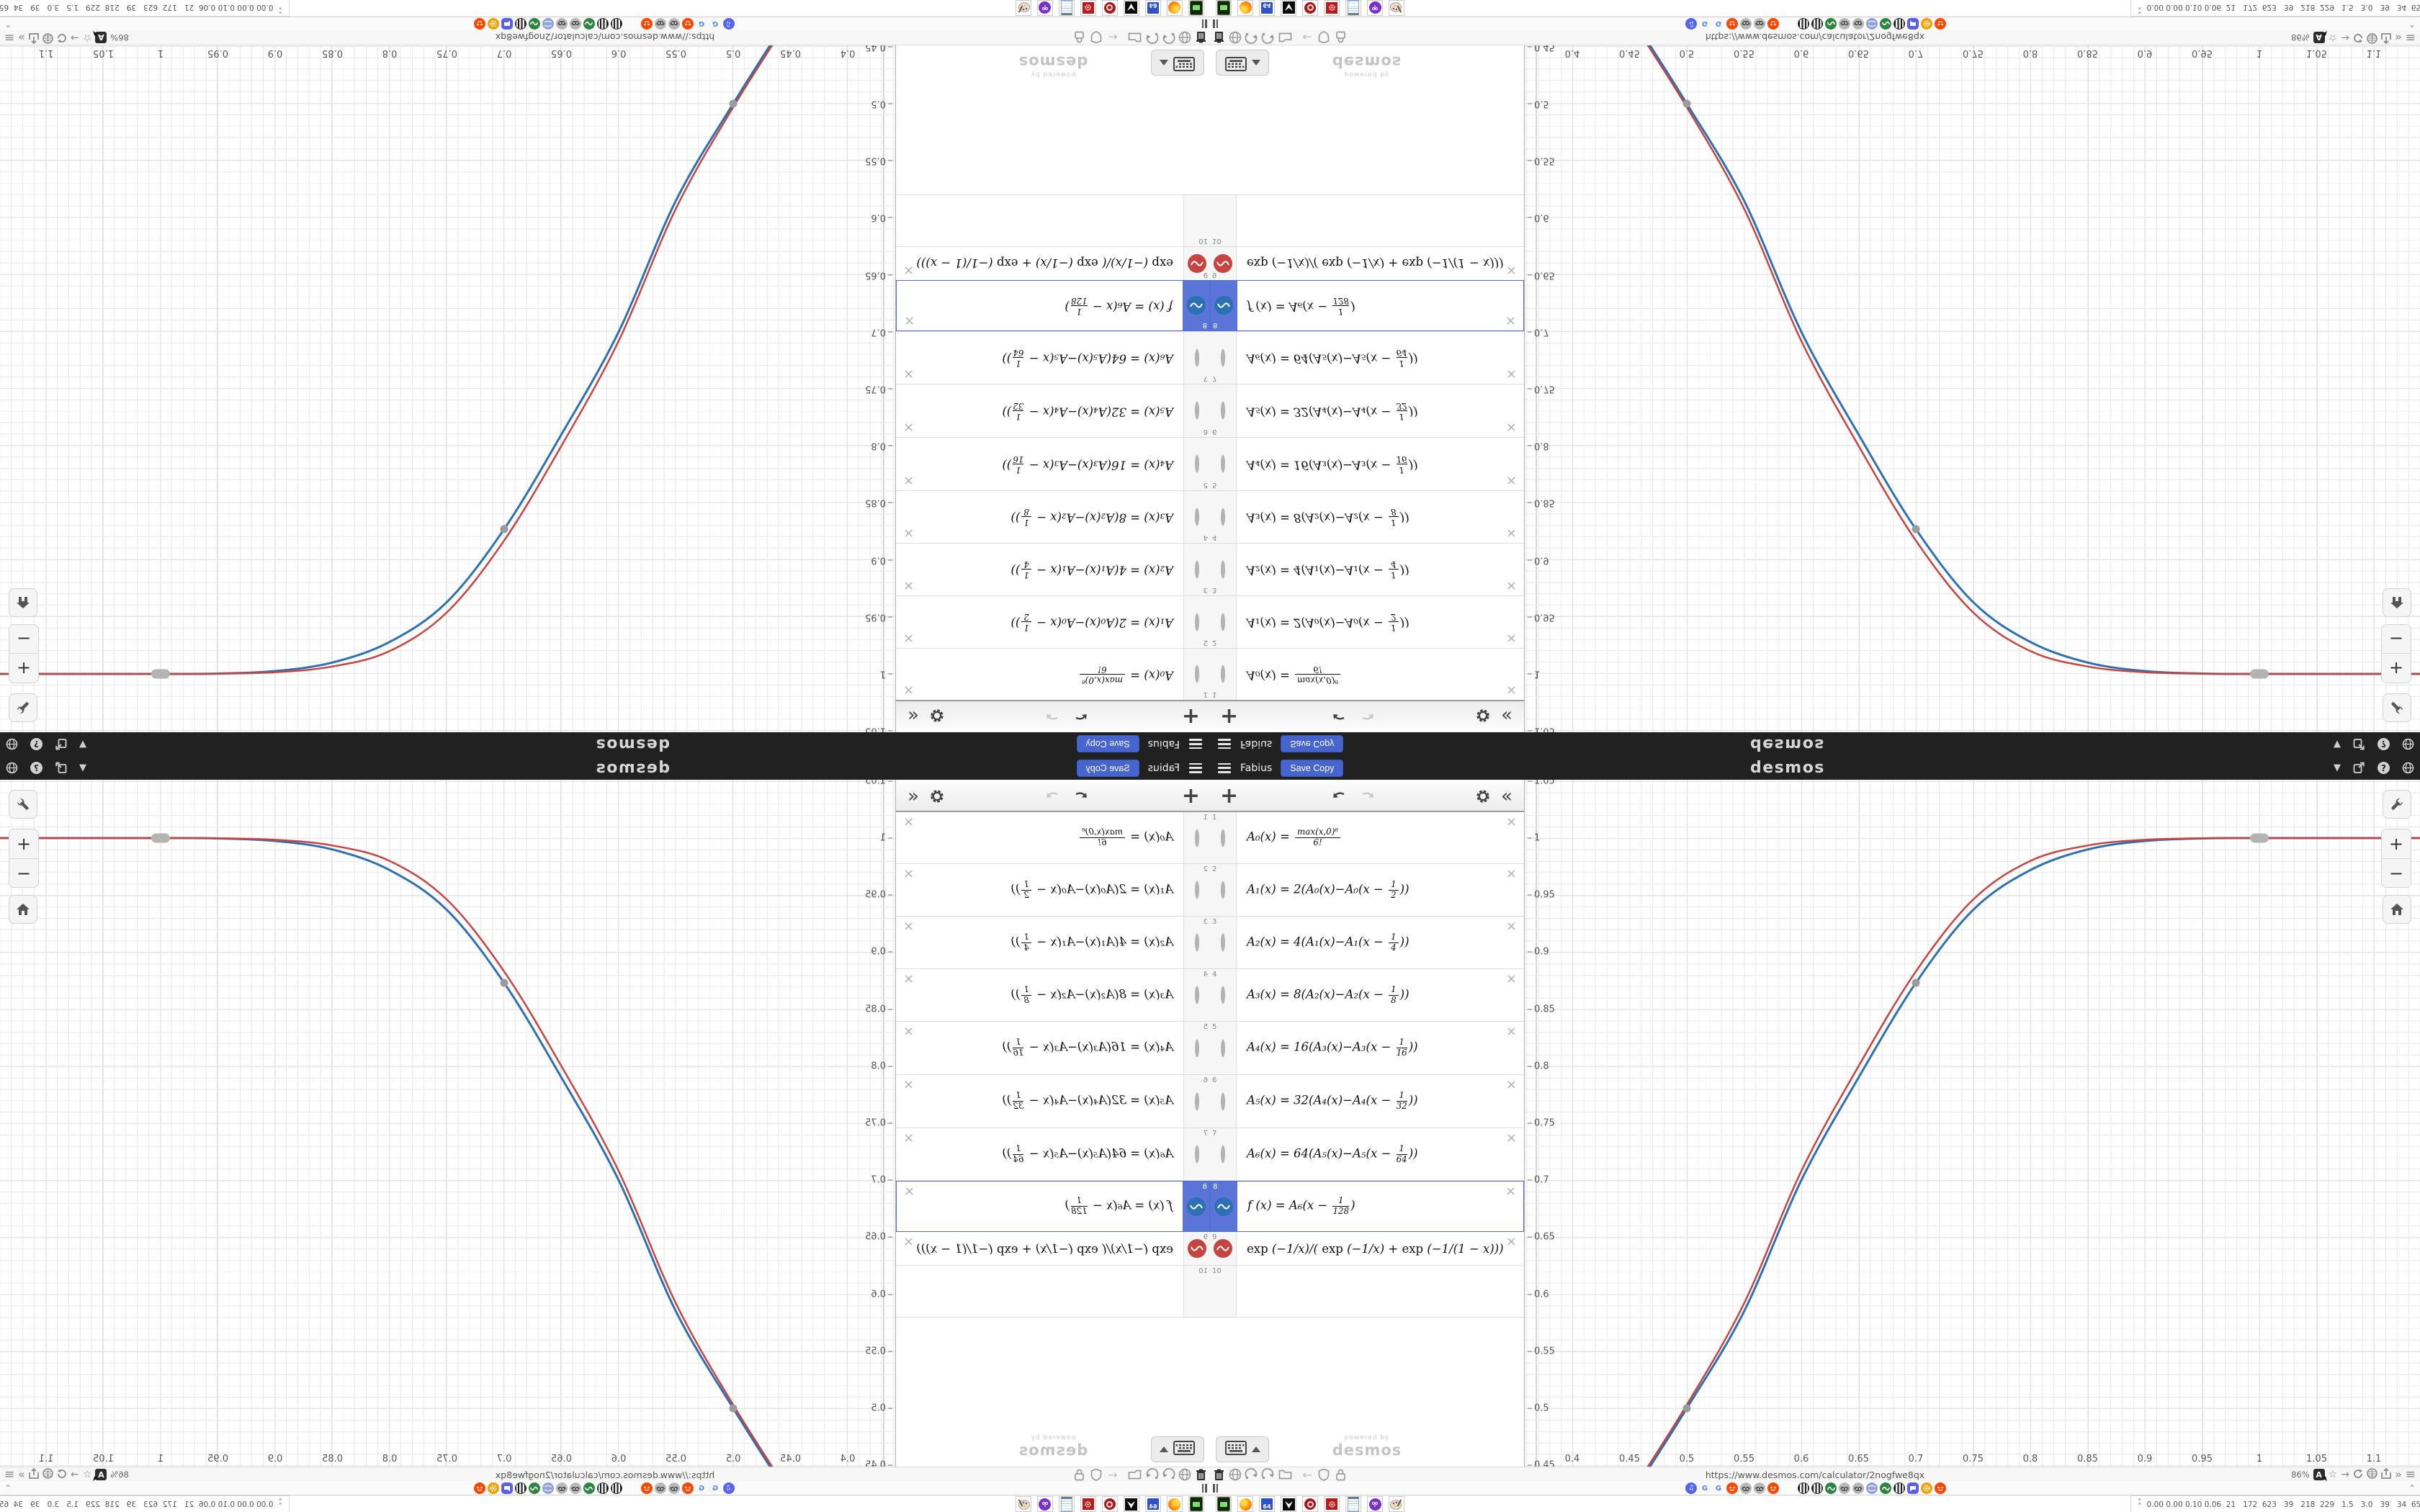 This screenshot has width=2420, height=1512. I want to click on globe-striped-icon, so click(2372, 37).